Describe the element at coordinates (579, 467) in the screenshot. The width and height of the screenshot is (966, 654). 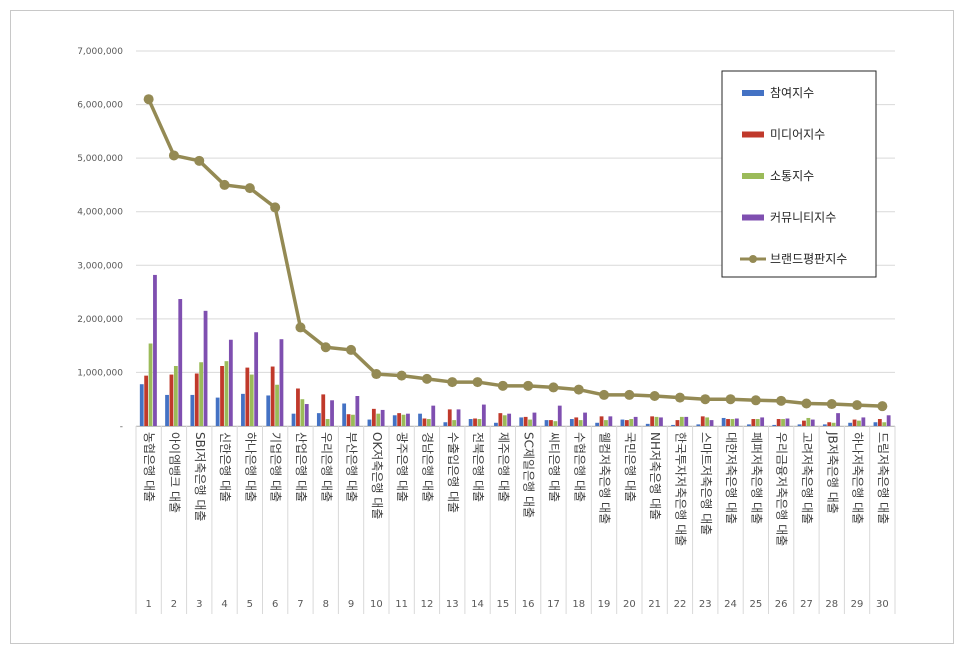
I see `category-label-18: 수협은행 대출` at that location.